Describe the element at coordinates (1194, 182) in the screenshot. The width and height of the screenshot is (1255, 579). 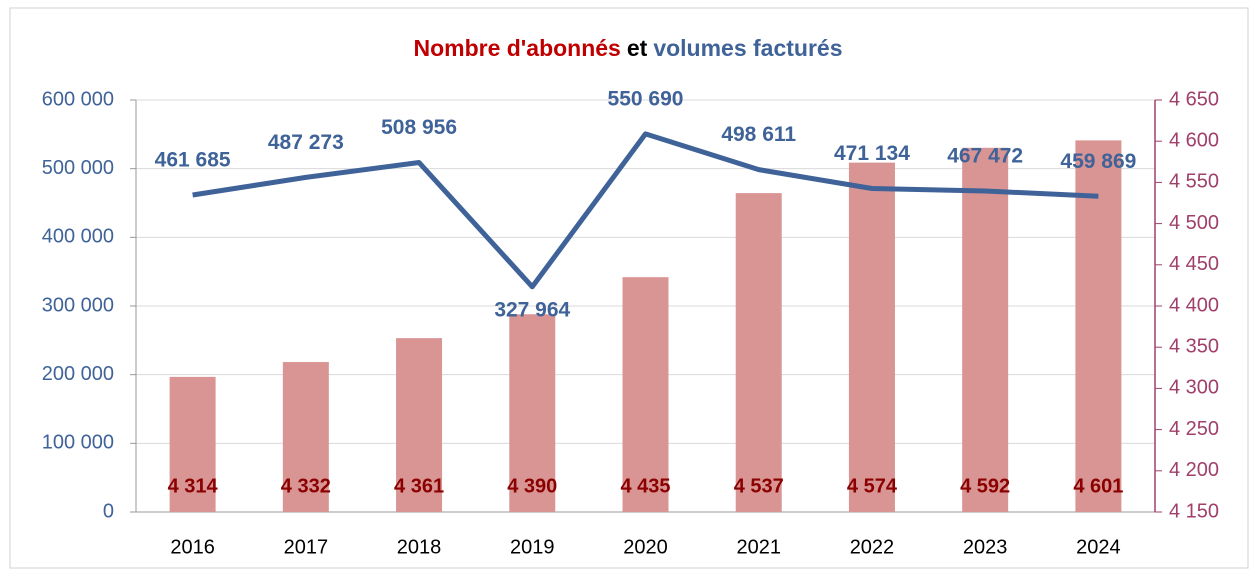
I see `y2-tick-label: 4 550` at that location.